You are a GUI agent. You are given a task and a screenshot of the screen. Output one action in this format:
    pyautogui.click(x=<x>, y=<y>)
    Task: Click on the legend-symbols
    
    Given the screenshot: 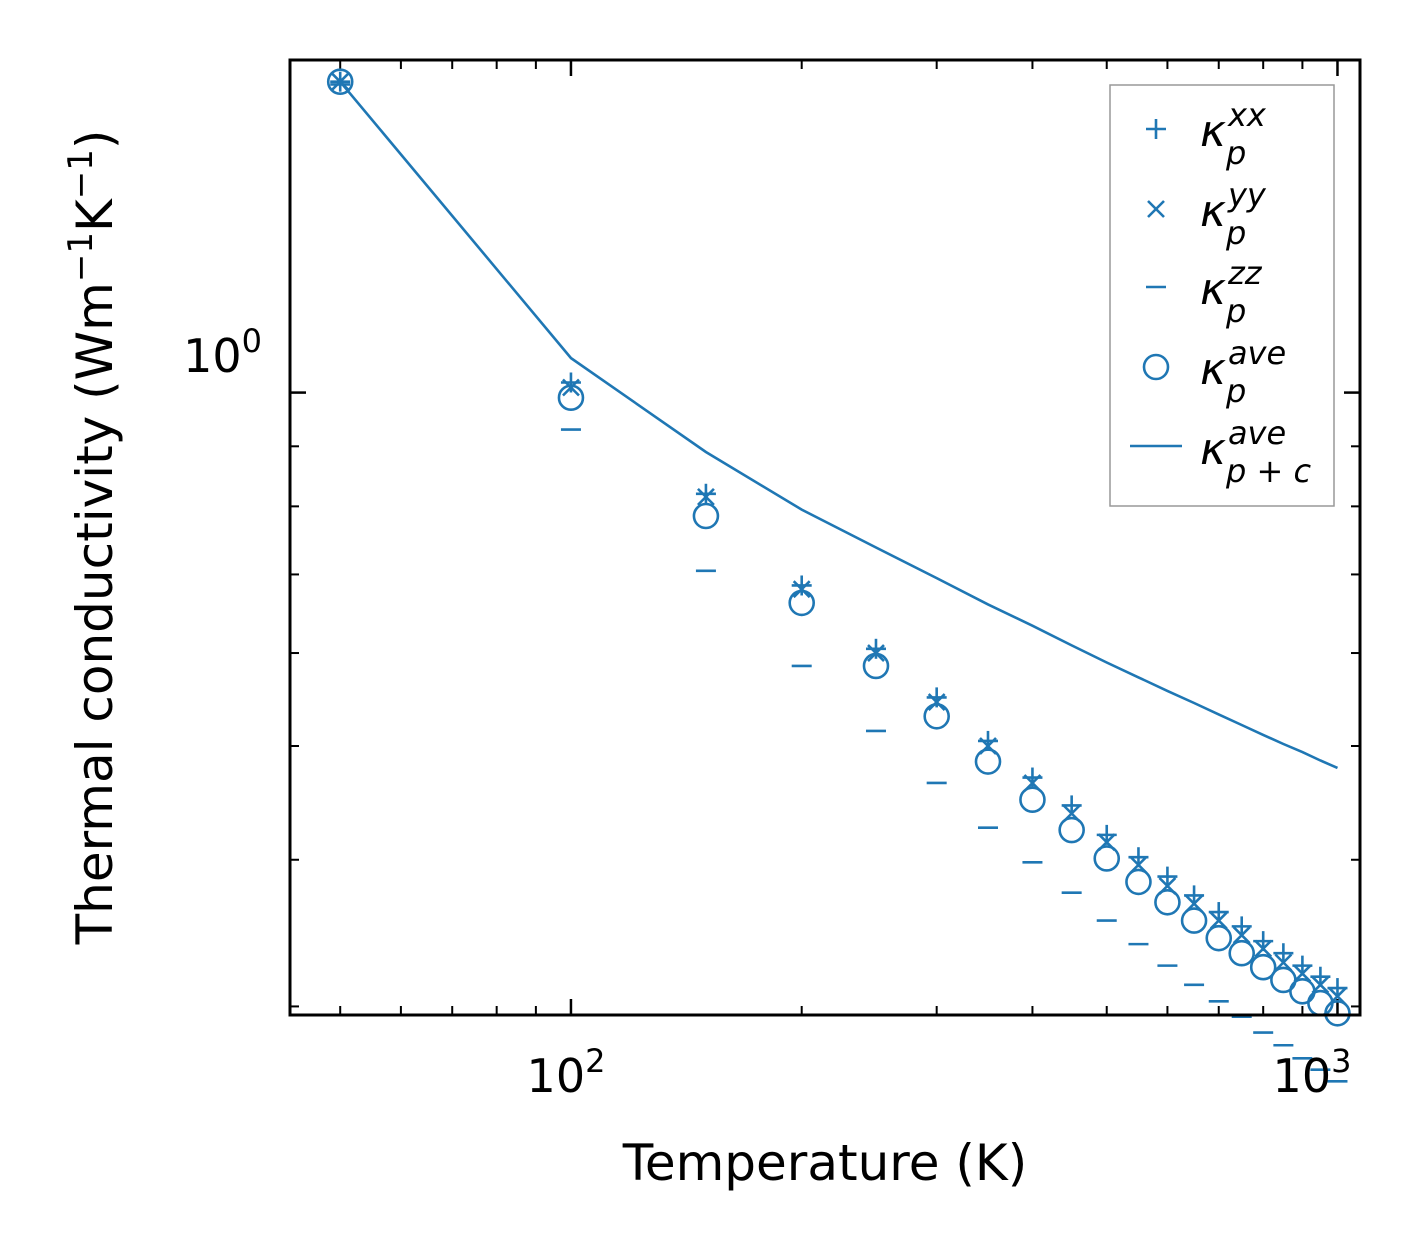 What is the action you would take?
    pyautogui.click(x=1156, y=283)
    